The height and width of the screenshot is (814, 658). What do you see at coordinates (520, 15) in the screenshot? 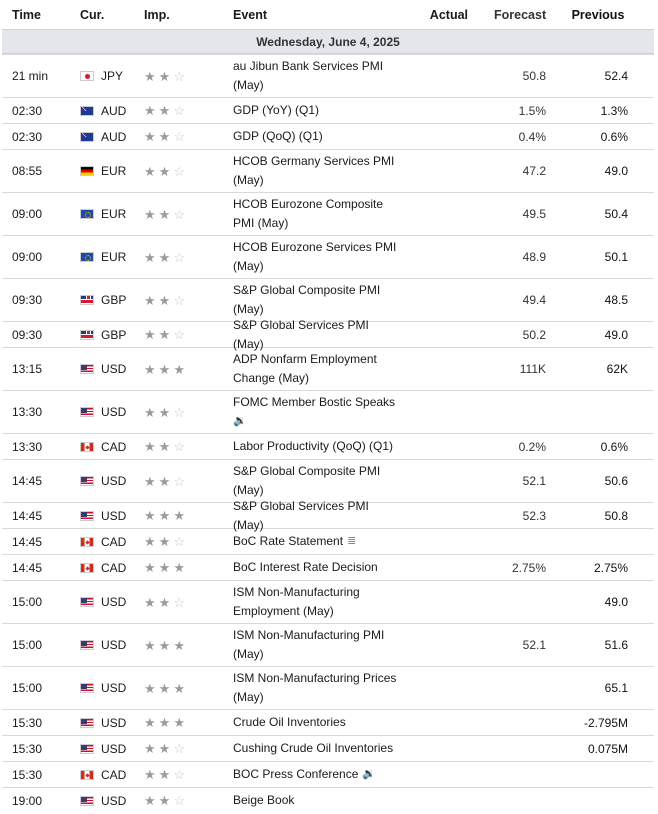
I see `header-forecast: Forecast` at bounding box center [520, 15].